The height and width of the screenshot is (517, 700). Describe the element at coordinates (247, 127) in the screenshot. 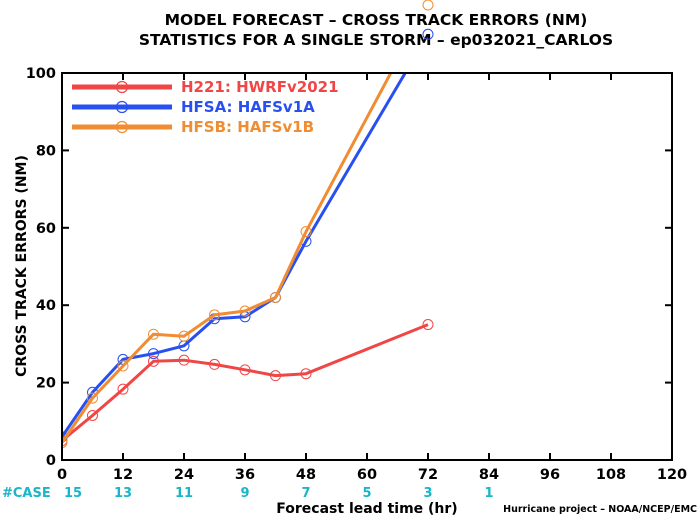

I see `legend-label: HFSB: HAFSv1B` at that location.